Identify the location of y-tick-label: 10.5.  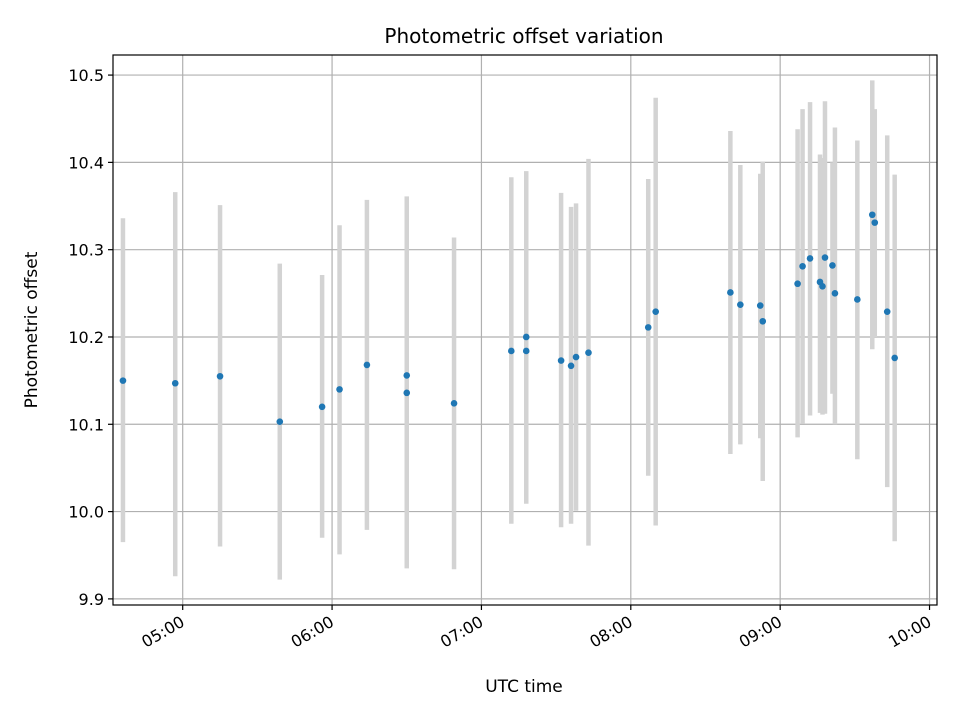
(86, 75).